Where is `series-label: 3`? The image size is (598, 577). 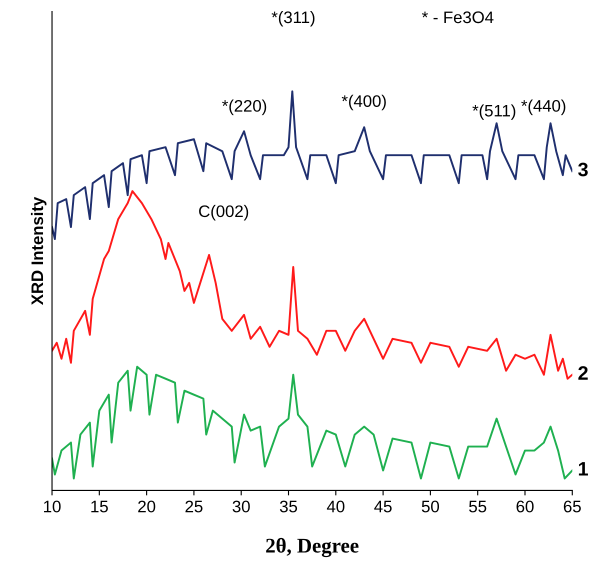 series-label: 3 is located at coordinates (583, 169).